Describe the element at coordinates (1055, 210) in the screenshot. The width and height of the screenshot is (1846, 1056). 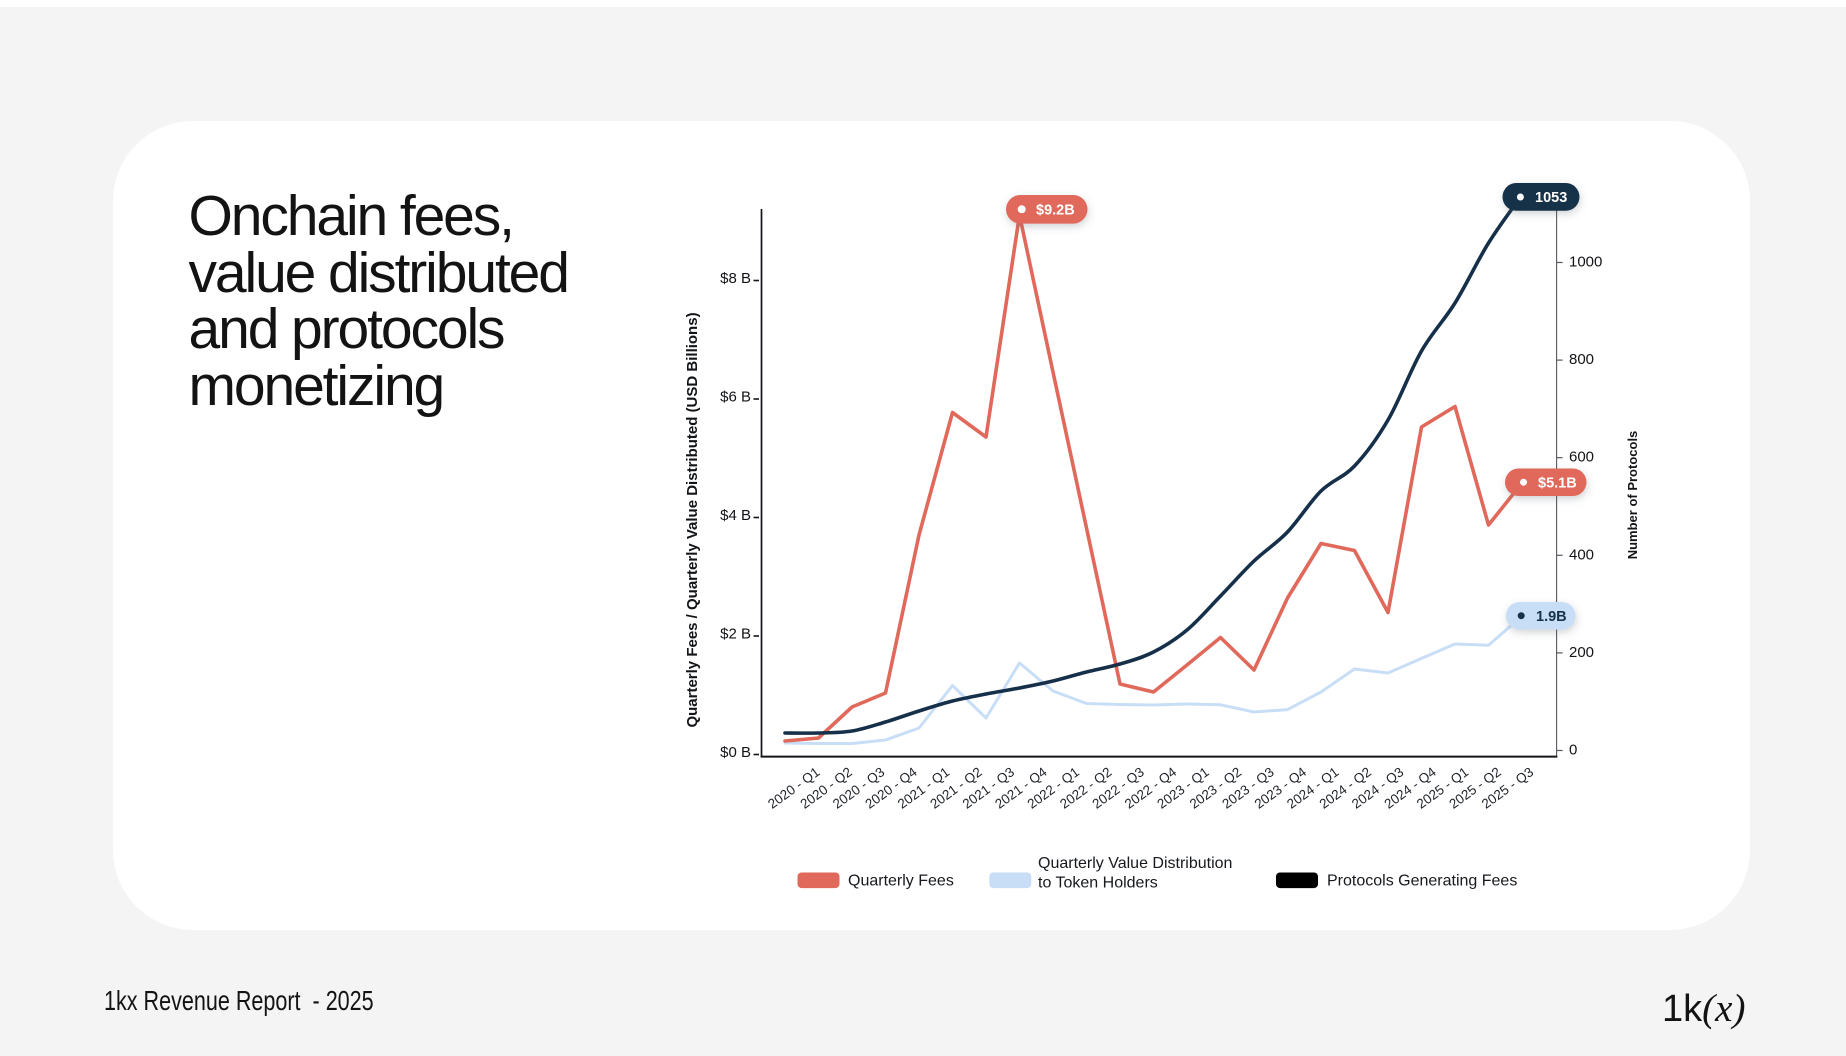
I see `svg-text: $9.2B` at that location.